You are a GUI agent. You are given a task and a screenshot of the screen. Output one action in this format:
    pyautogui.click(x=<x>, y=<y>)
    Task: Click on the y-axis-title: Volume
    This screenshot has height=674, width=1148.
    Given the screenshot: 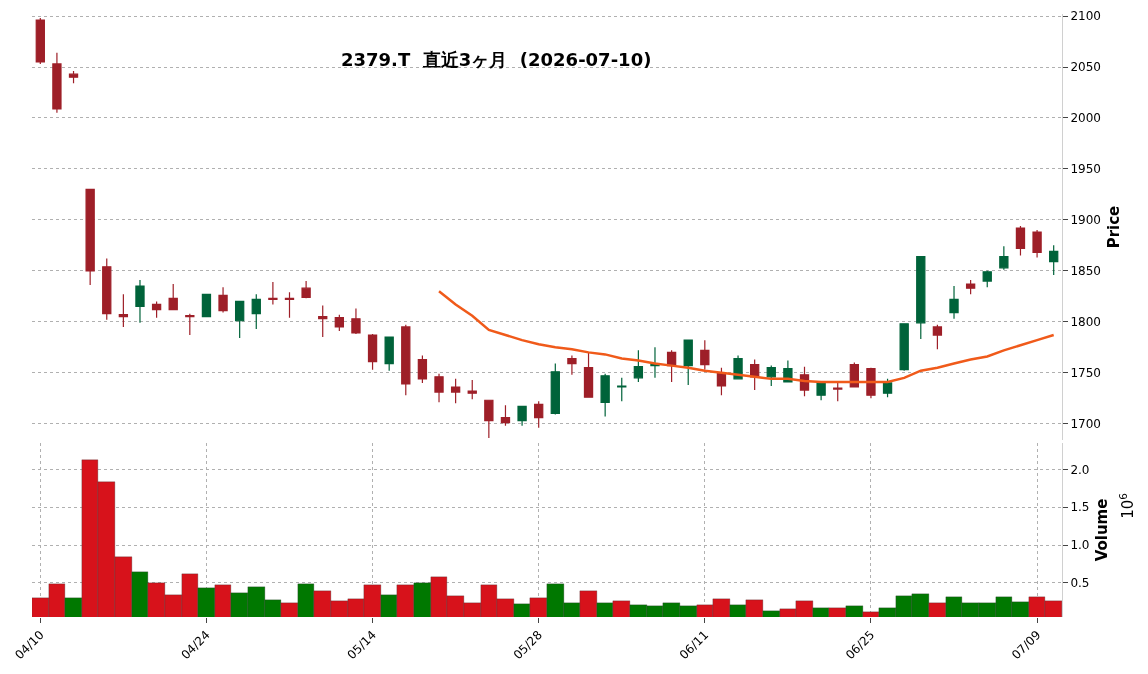 What is the action you would take?
    pyautogui.click(x=1102, y=530)
    